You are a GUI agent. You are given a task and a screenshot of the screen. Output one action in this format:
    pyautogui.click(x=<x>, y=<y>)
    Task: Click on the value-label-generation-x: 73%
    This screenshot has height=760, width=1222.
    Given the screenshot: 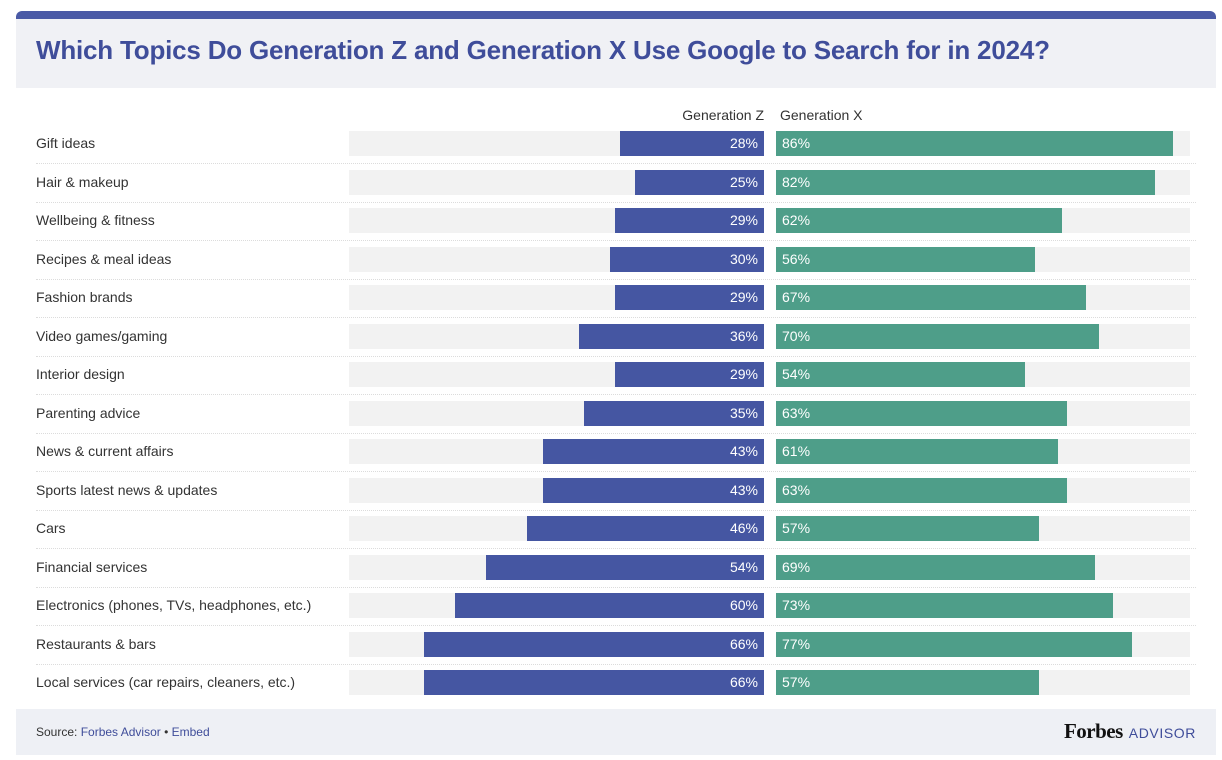 What is the action you would take?
    pyautogui.click(x=796, y=605)
    